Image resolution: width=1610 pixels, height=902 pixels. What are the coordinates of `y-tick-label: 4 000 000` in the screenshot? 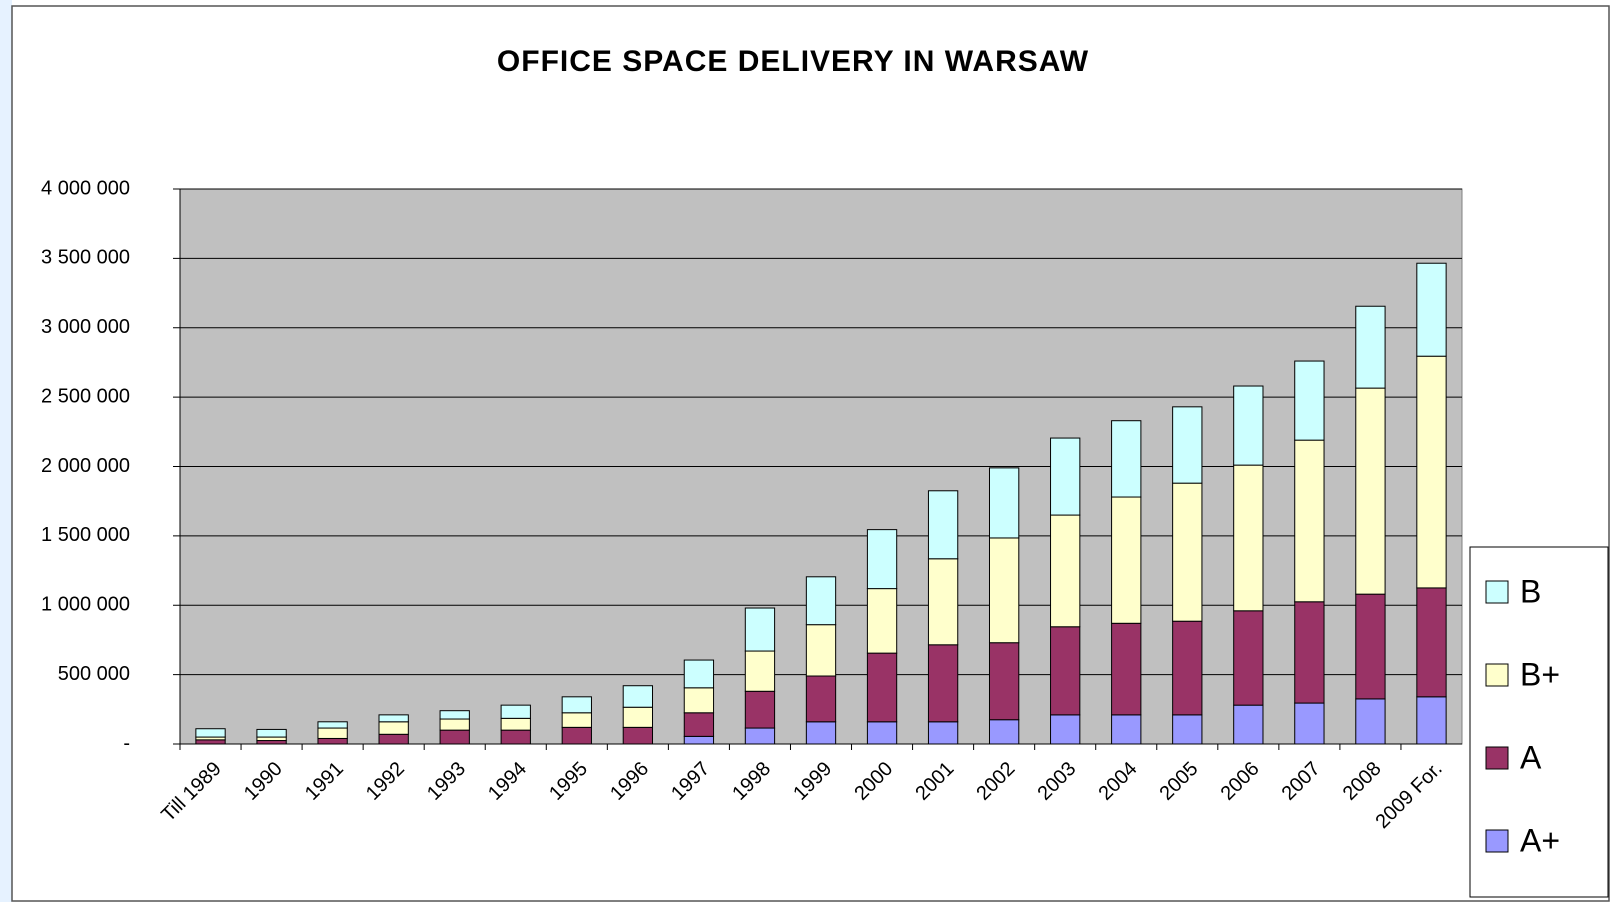 It's located at (85, 188).